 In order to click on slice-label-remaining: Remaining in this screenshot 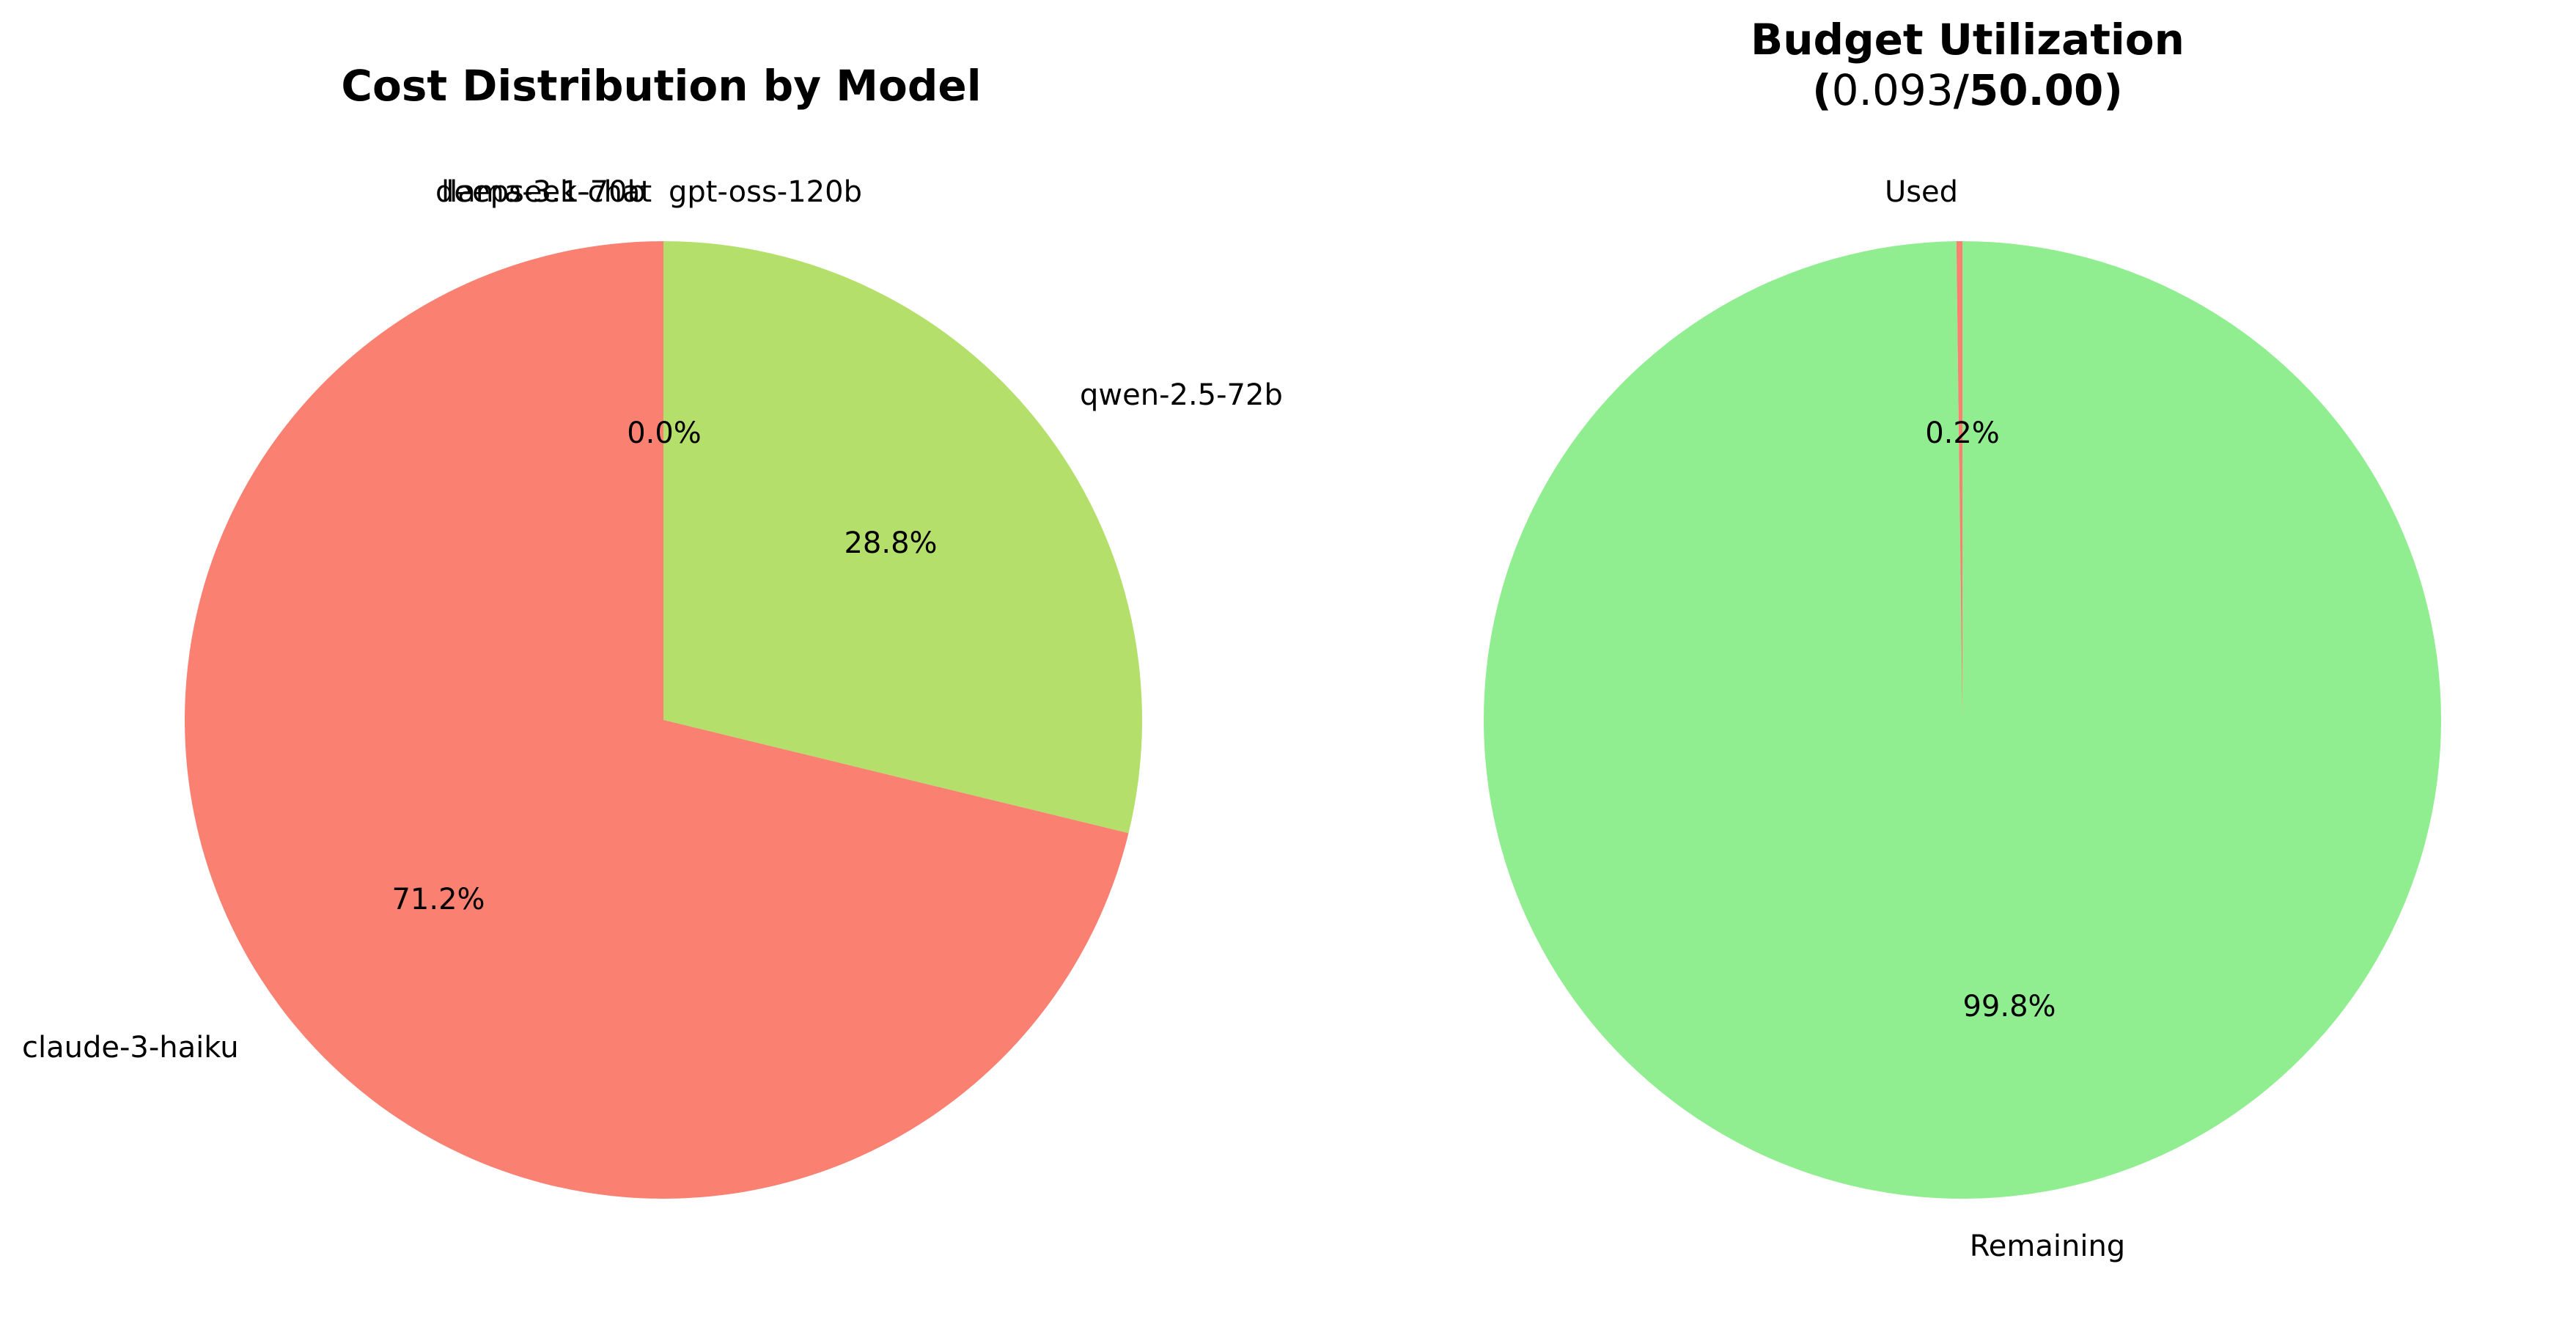, I will do `click(2047, 1246)`.